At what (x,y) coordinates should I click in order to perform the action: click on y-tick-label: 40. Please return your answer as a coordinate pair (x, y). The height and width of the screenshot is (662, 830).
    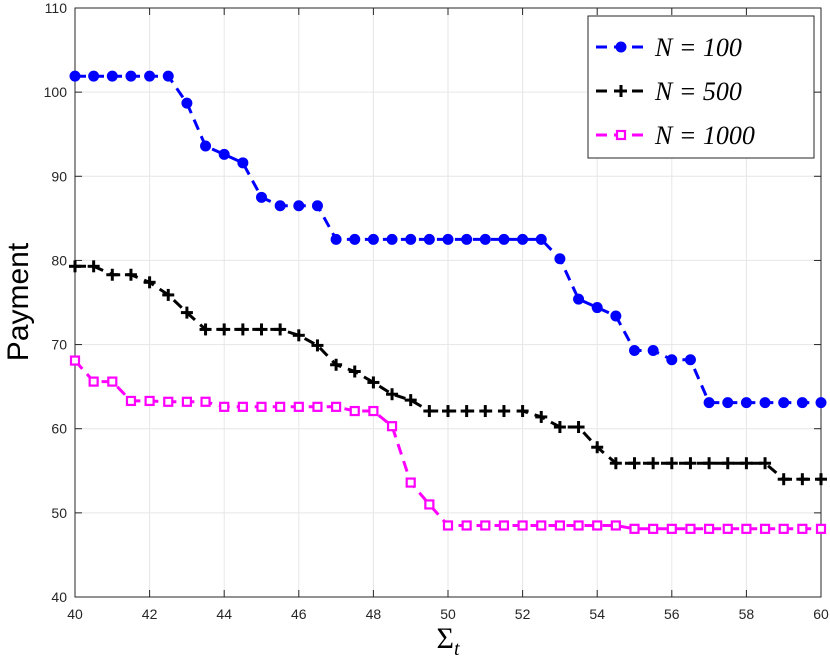
    Looking at the image, I should click on (59, 597).